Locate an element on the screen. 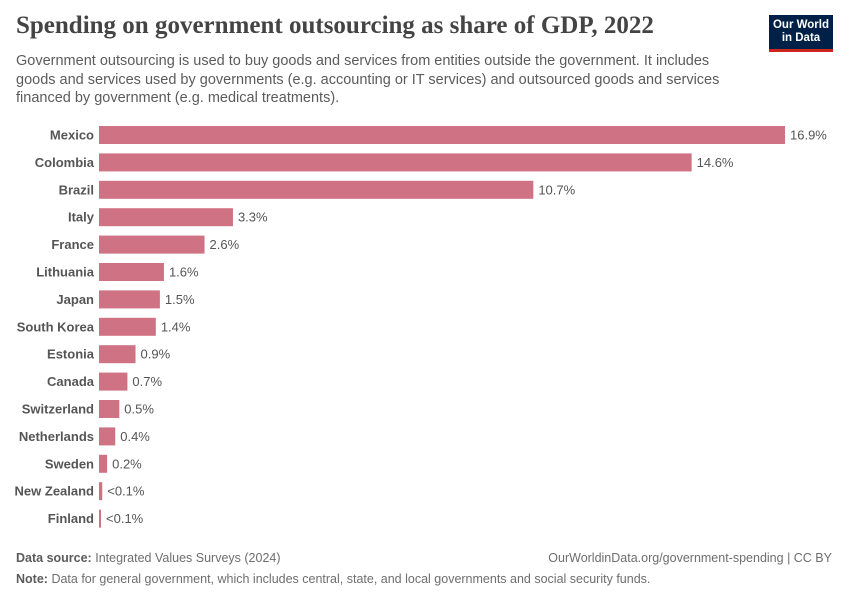 The height and width of the screenshot is (600, 850). bar-colombia is located at coordinates (395, 162).